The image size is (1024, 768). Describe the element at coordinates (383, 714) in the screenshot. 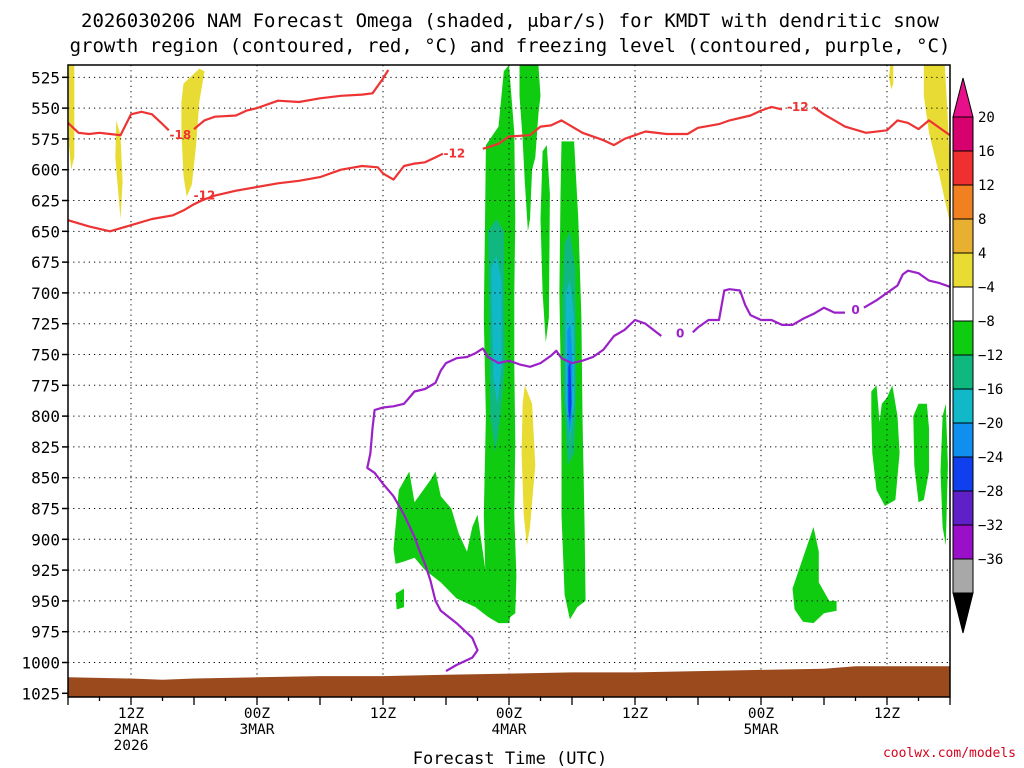

I see `x-tick-label-30-1: 12Z` at that location.